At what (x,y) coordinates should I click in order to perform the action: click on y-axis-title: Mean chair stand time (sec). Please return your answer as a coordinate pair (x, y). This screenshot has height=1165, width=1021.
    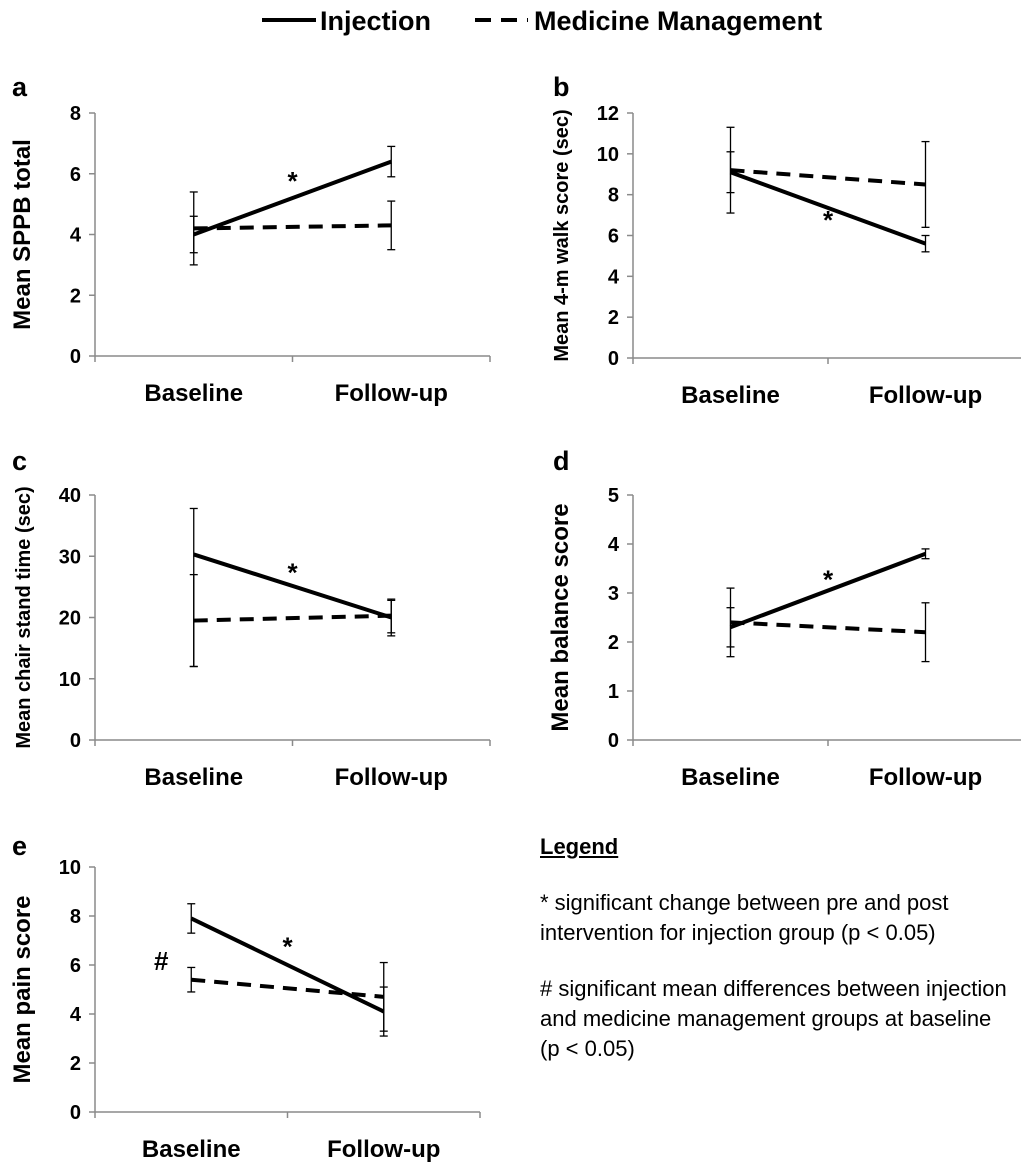
    Looking at the image, I should click on (24, 617).